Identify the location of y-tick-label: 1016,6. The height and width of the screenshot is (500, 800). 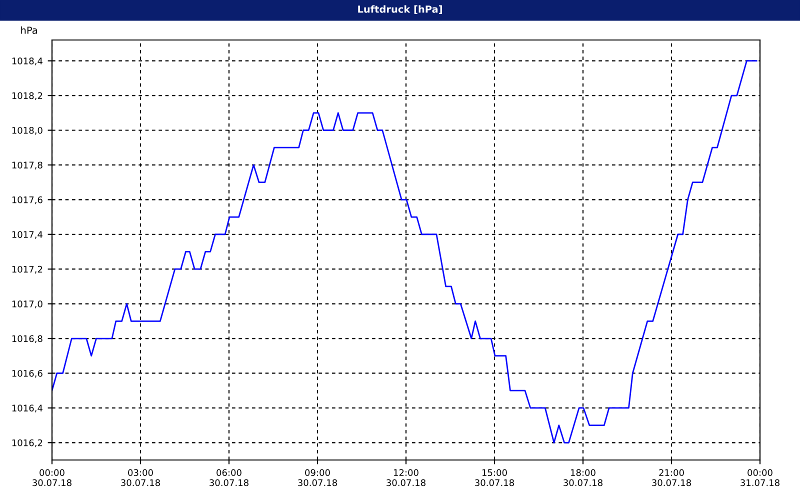
(27, 374).